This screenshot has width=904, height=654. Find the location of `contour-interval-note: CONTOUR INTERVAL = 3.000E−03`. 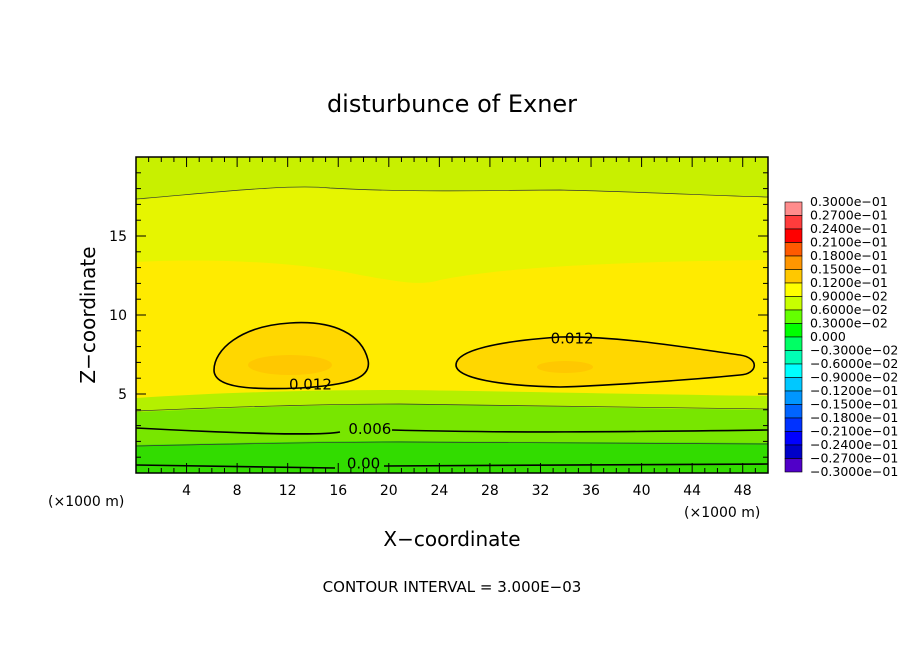

contour-interval-note: CONTOUR INTERVAL = 3.000E−03 is located at coordinates (452, 587).